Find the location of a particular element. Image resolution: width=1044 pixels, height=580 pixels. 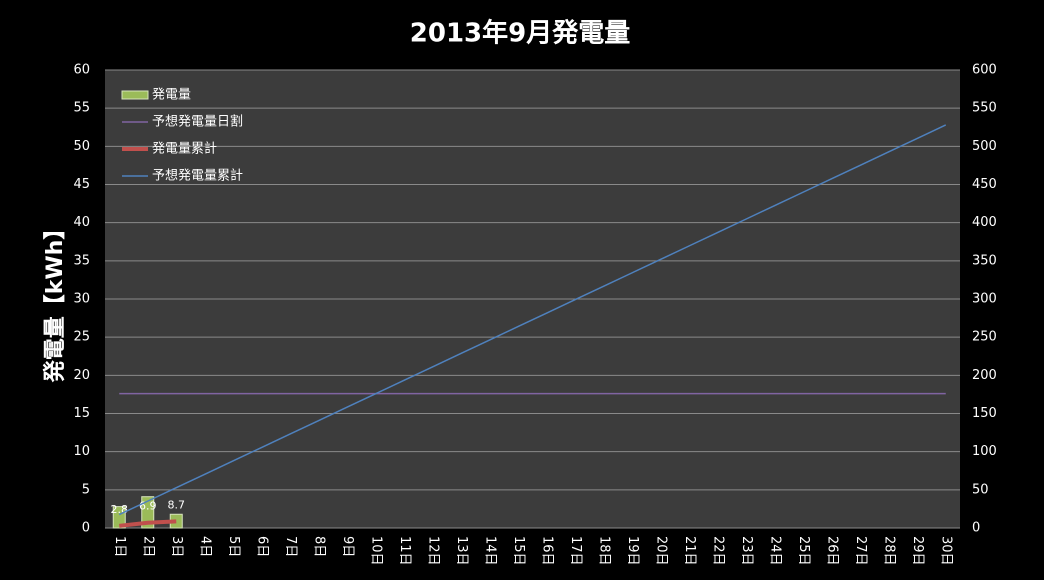

x-tick-label: 23日 is located at coordinates (746, 551).